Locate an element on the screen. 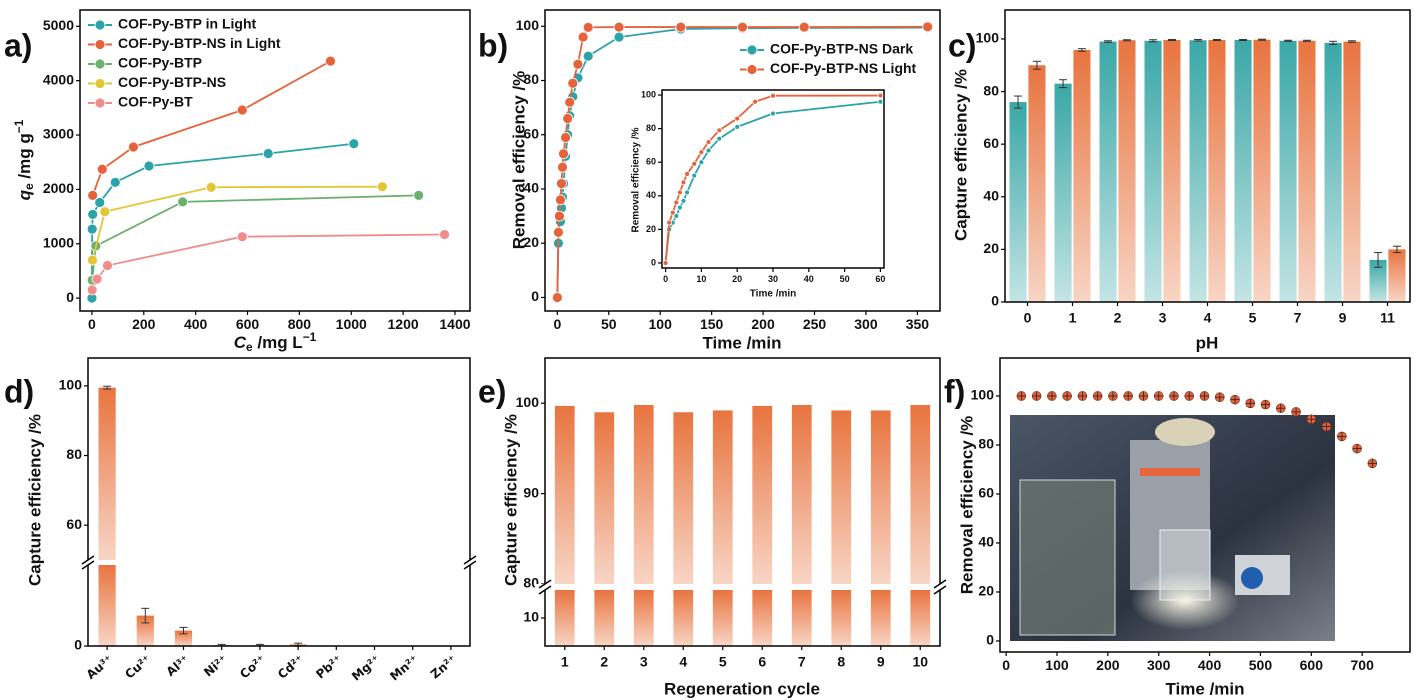 The image size is (1417, 700). x-tick-label: 40 is located at coordinates (809, 279).